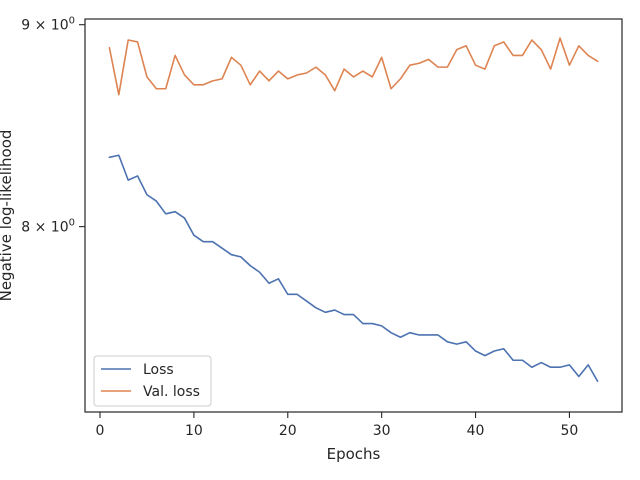 Image resolution: width=640 pixels, height=480 pixels. What do you see at coordinates (476, 431) in the screenshot?
I see `x-tick-label: 40` at bounding box center [476, 431].